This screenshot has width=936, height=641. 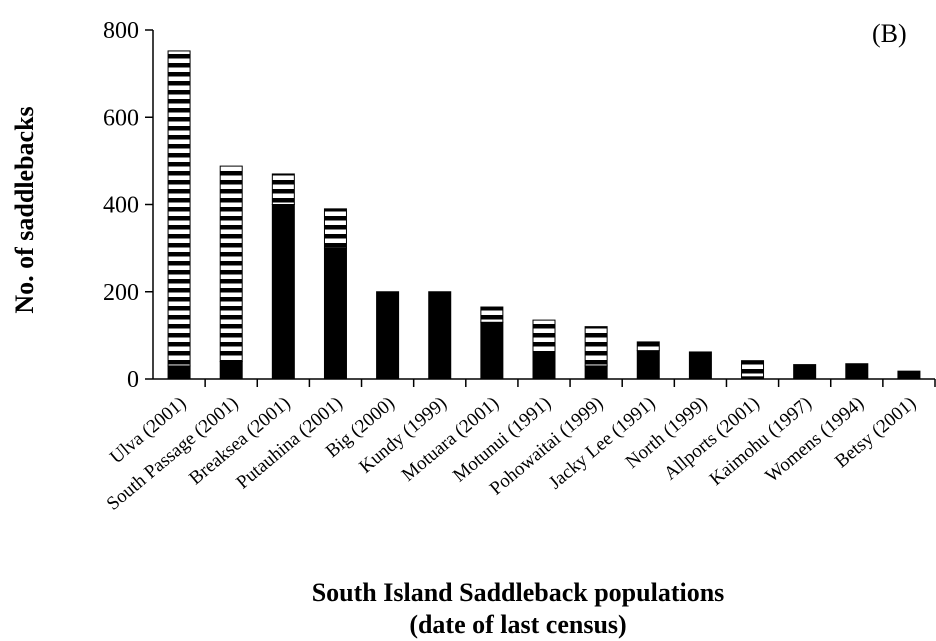 I want to click on x-axis-title-line-1: South Island Saddleback populations, so click(x=518, y=592).